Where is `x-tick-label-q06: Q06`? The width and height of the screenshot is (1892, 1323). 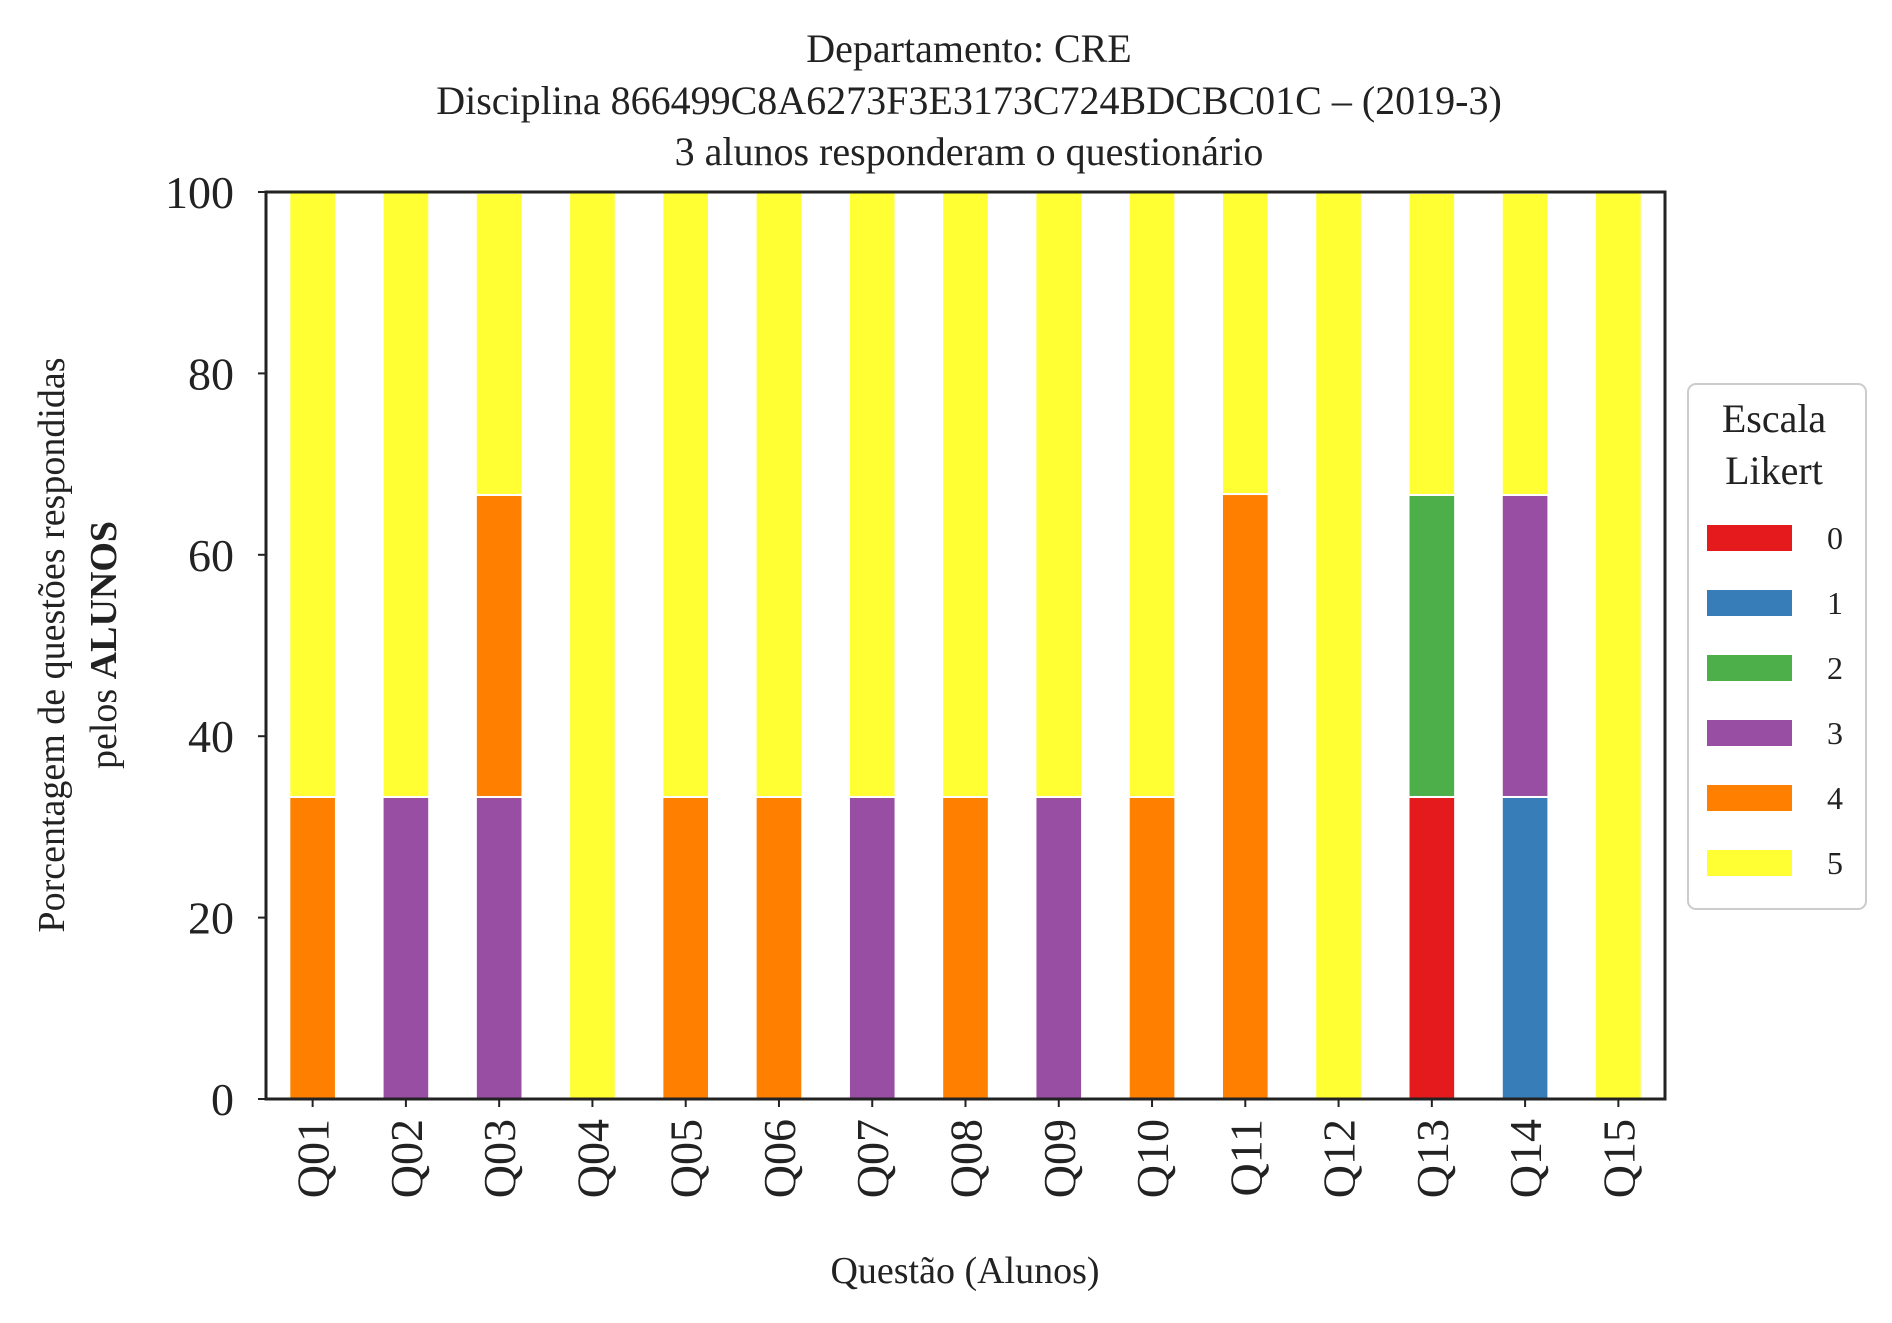 x-tick-label-q06: Q06 is located at coordinates (779, 1158).